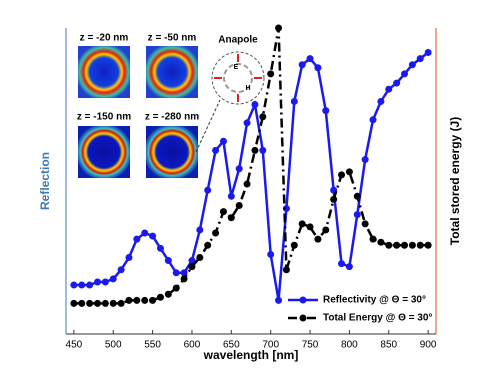 Image resolution: width=488 pixels, height=371 pixels. Describe the element at coordinates (152, 345) in the screenshot. I see `x-tick-label: 550` at that location.